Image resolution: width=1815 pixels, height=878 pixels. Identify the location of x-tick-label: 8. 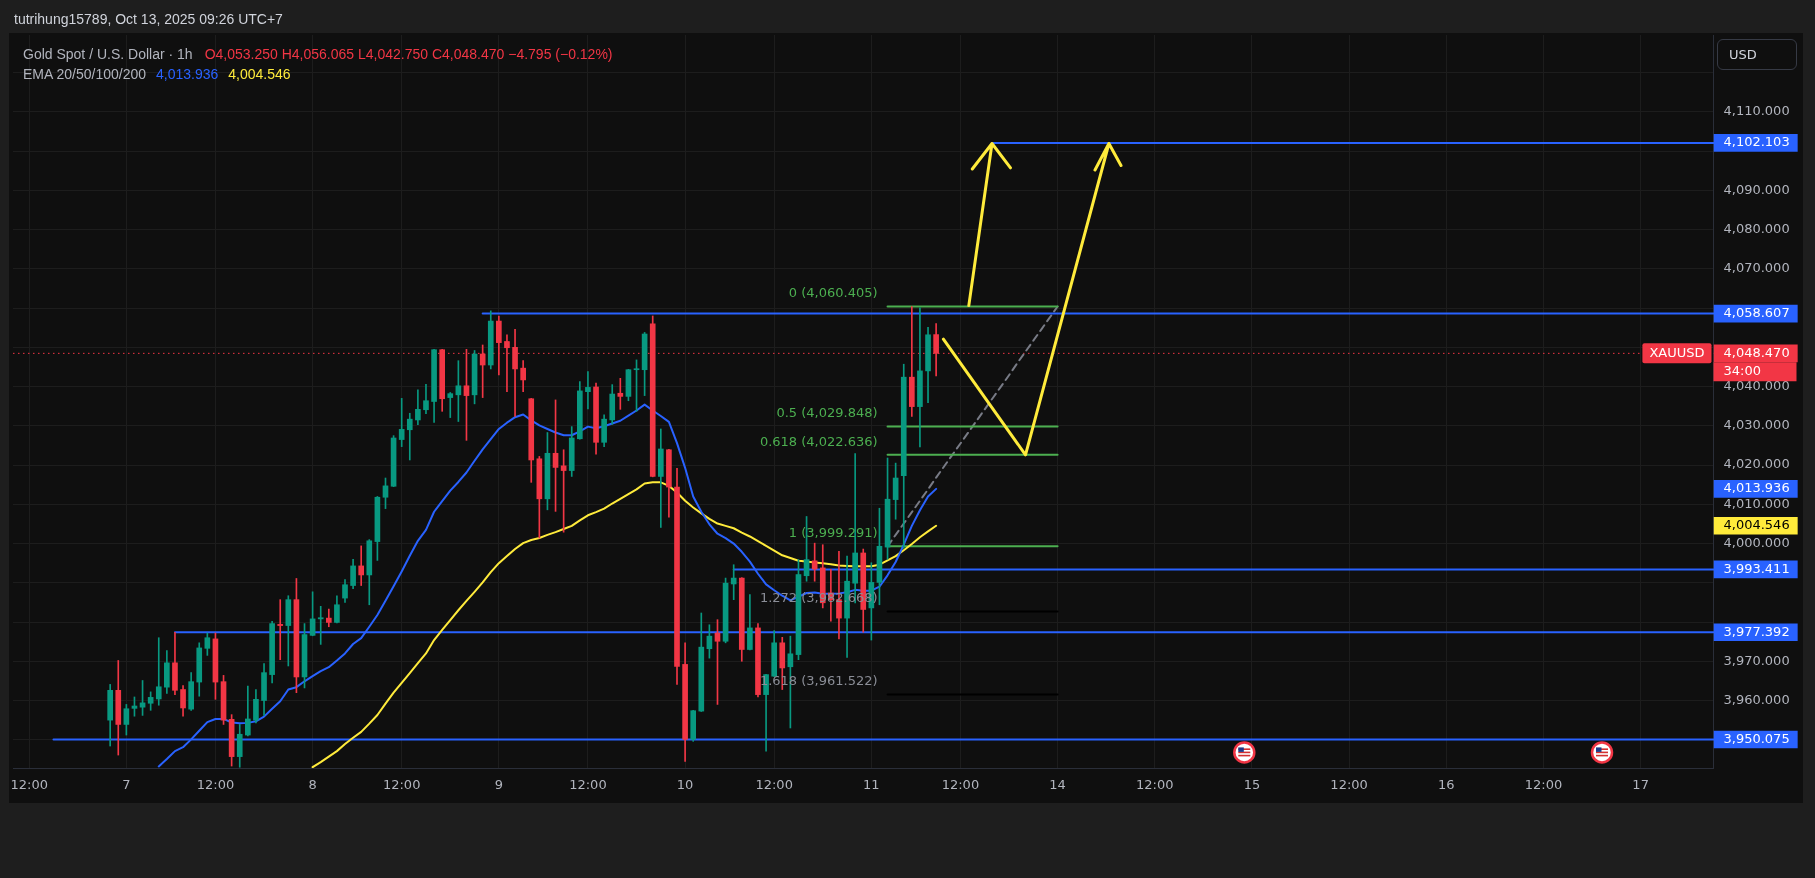
(312, 785).